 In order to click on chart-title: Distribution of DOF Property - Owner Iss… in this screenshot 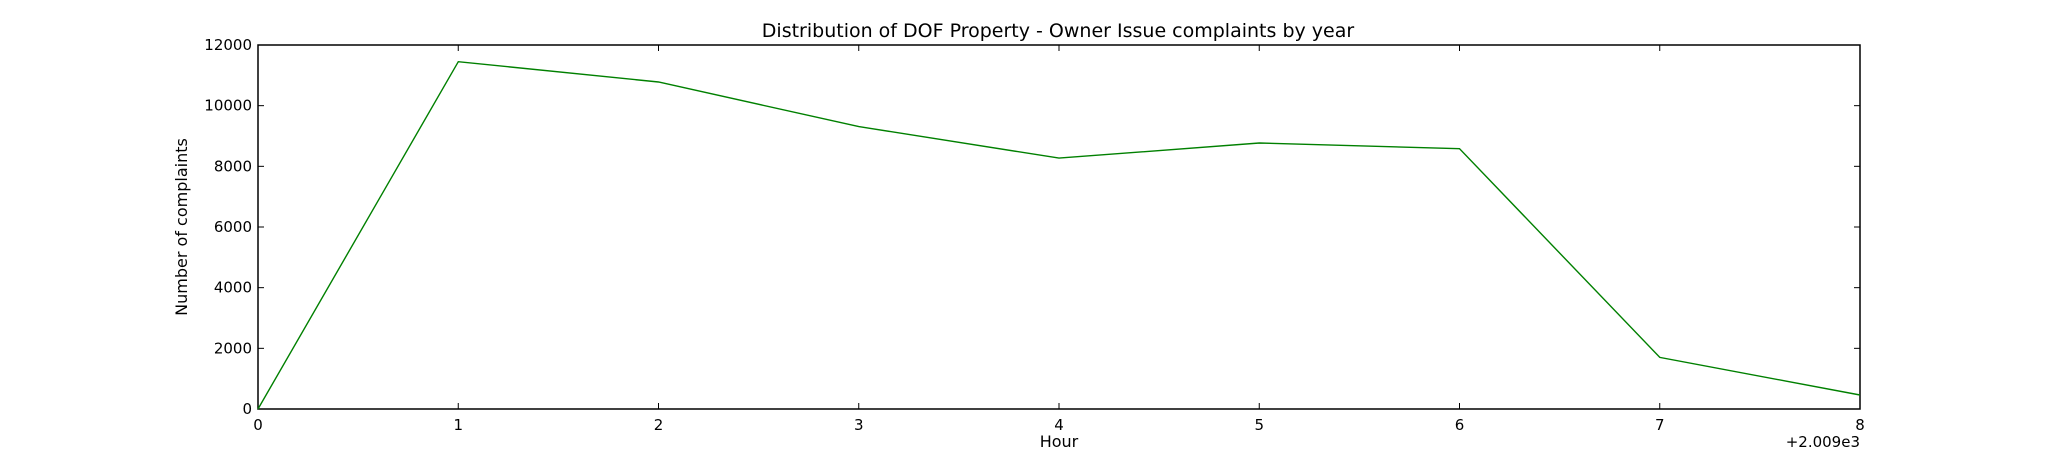, I will do `click(1058, 31)`.